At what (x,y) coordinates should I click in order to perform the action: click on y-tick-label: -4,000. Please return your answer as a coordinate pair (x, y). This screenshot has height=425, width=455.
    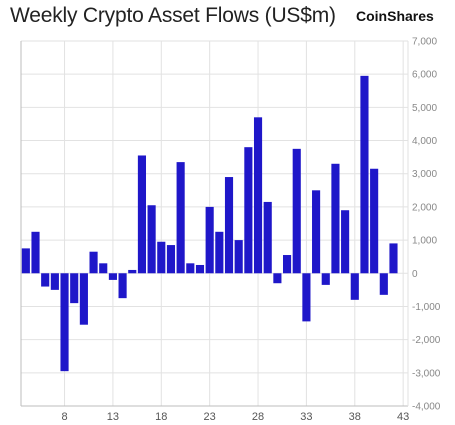
    Looking at the image, I should click on (426, 407).